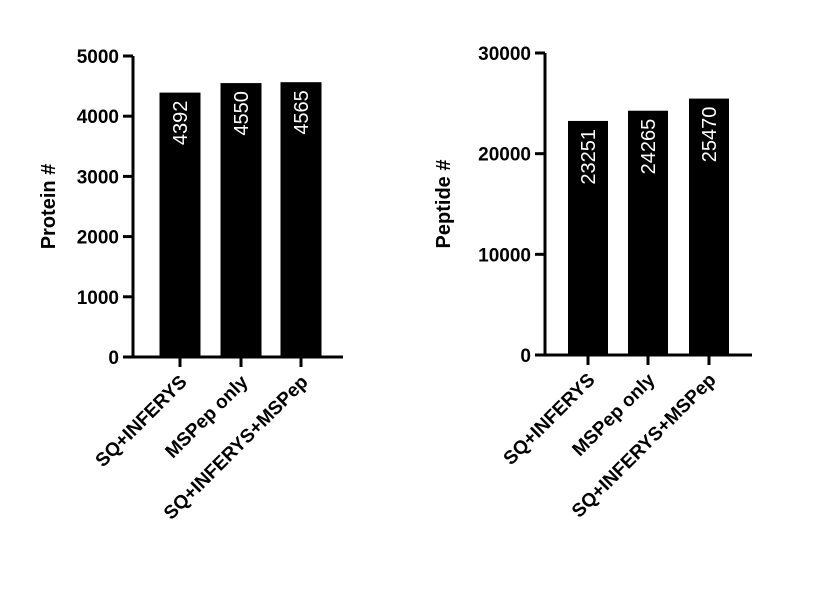 The width and height of the screenshot is (831, 598). I want to click on bar-value-label-0: 4392, so click(181, 123).